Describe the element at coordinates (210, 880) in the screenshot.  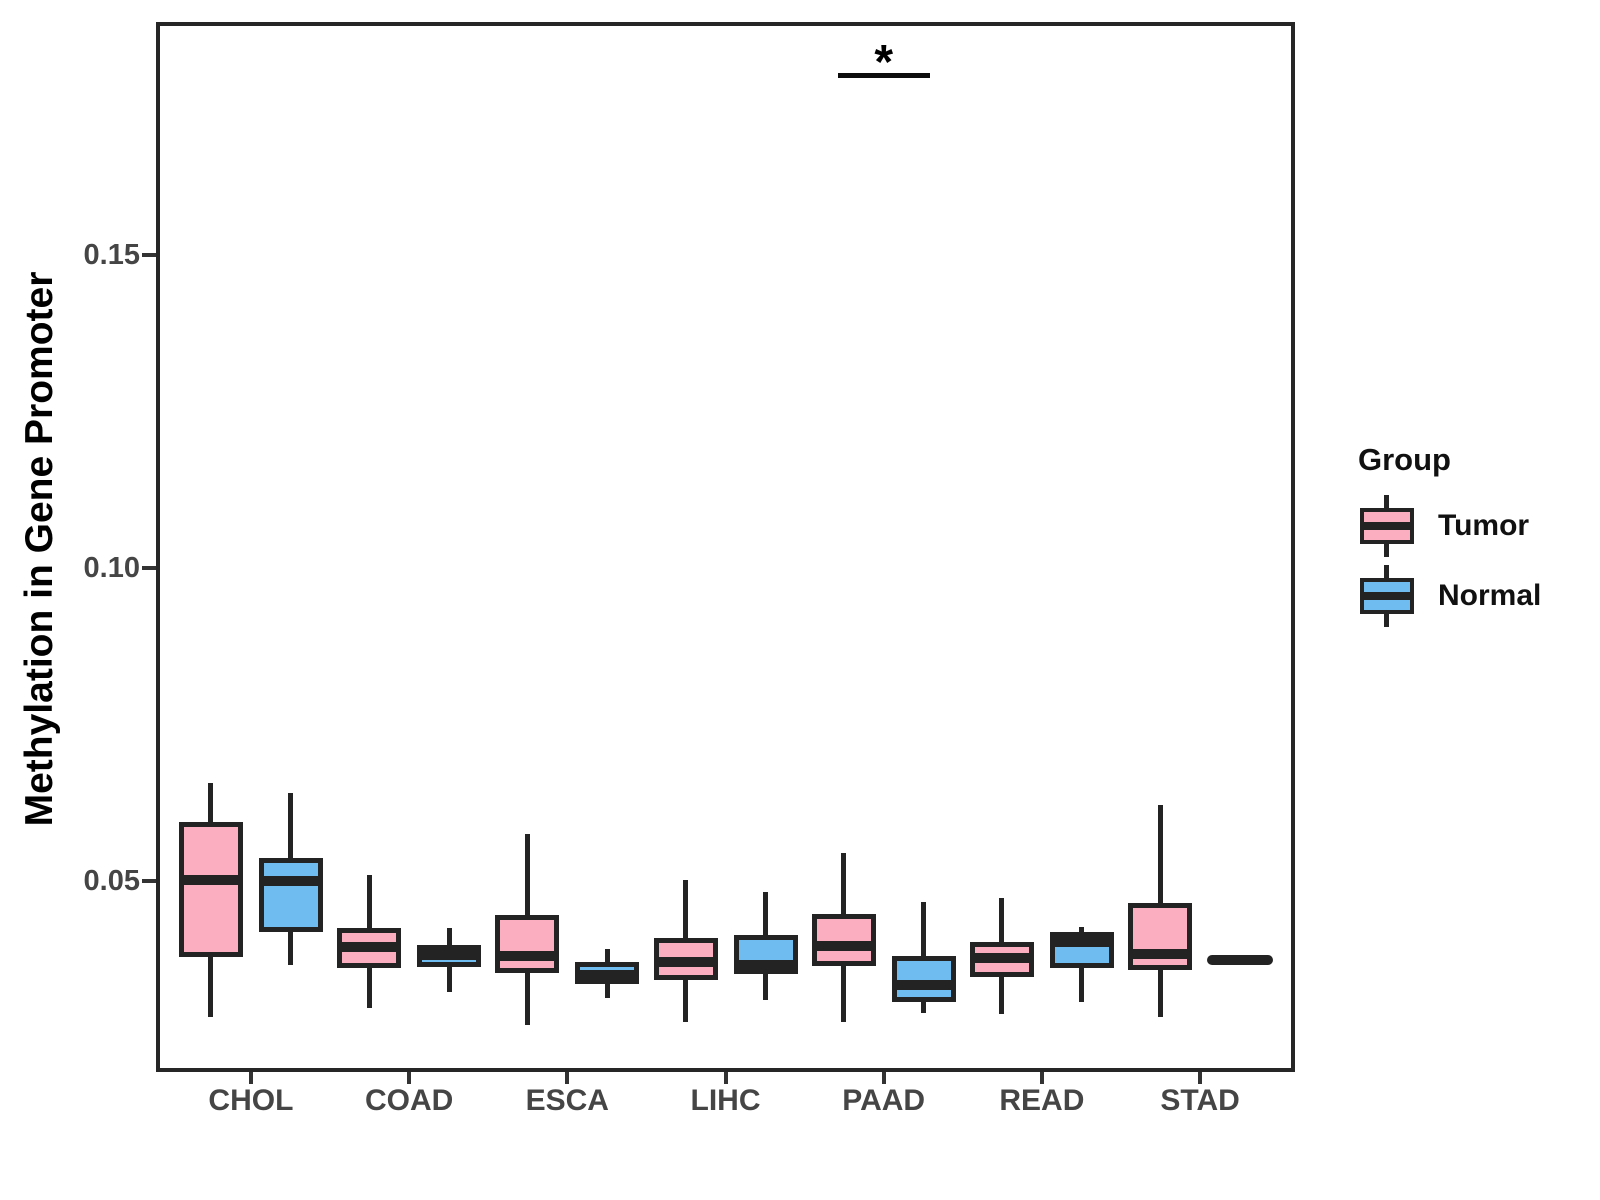
I see `median-Tumor-CHOL` at that location.